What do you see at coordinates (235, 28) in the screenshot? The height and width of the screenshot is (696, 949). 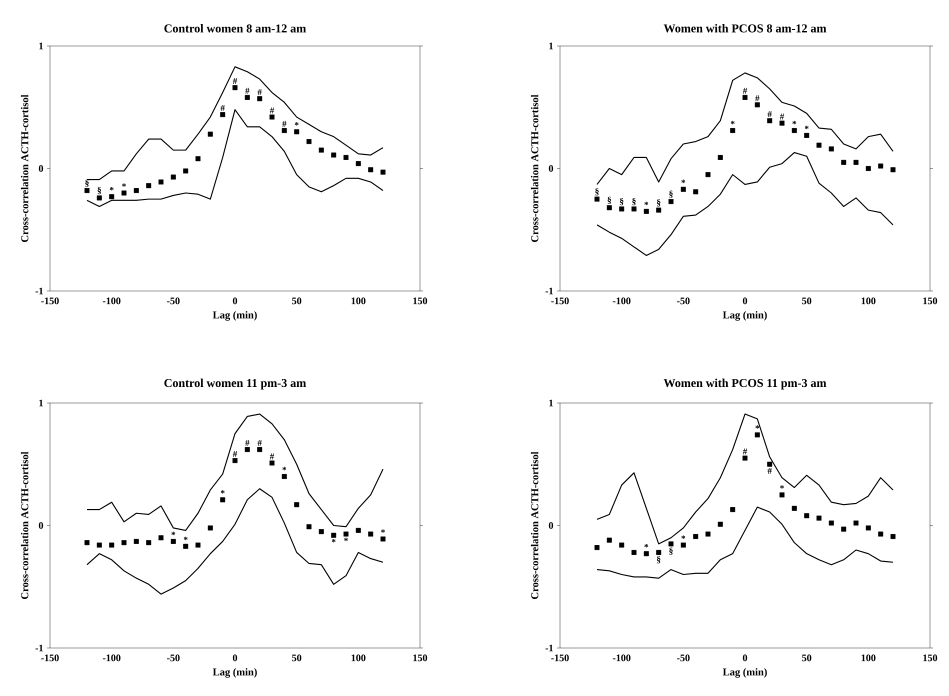 I see `chart-title: Control women 8 am-12 am` at bounding box center [235, 28].